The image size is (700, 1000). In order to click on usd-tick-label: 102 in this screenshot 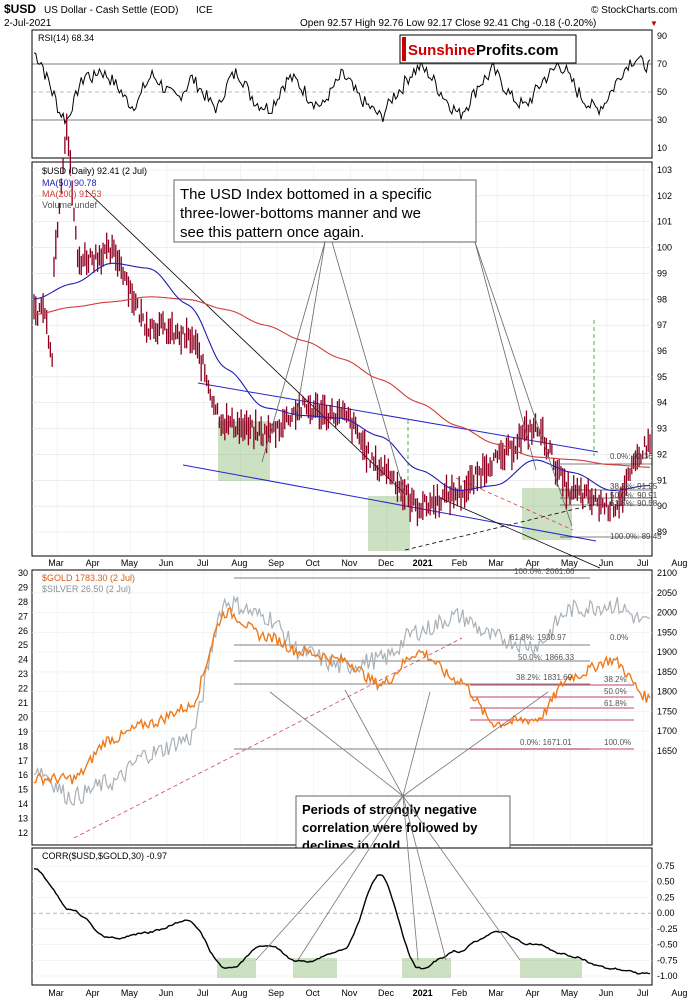, I will do `click(664, 196)`.